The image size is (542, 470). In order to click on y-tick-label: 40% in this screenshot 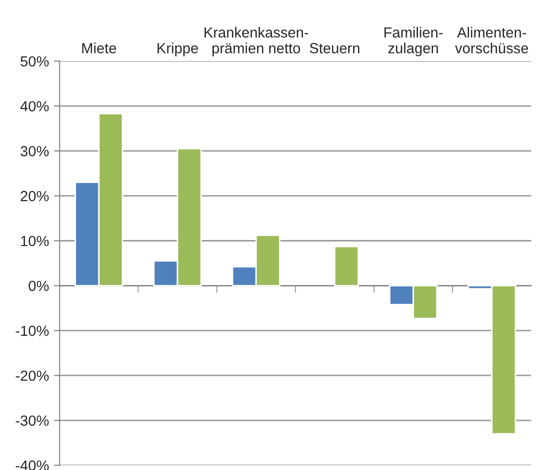, I will do `click(34, 106)`.